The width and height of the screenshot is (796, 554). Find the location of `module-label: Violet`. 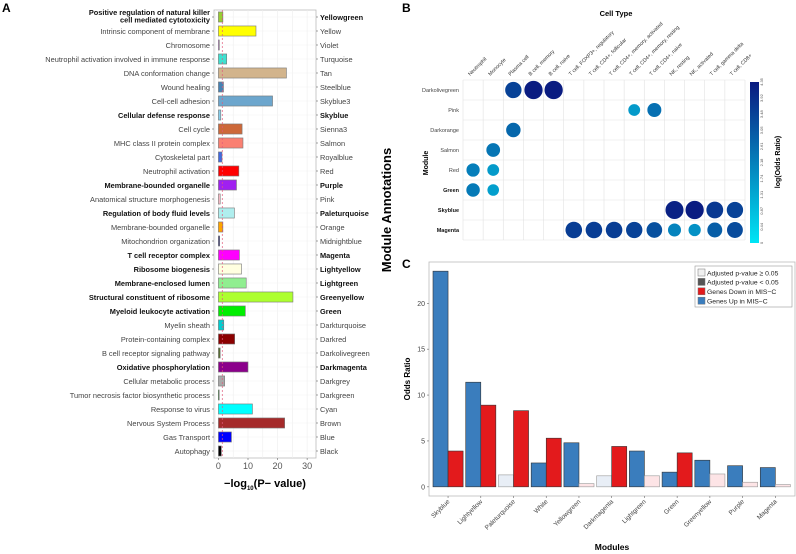

module-label: Violet is located at coordinates (329, 45).